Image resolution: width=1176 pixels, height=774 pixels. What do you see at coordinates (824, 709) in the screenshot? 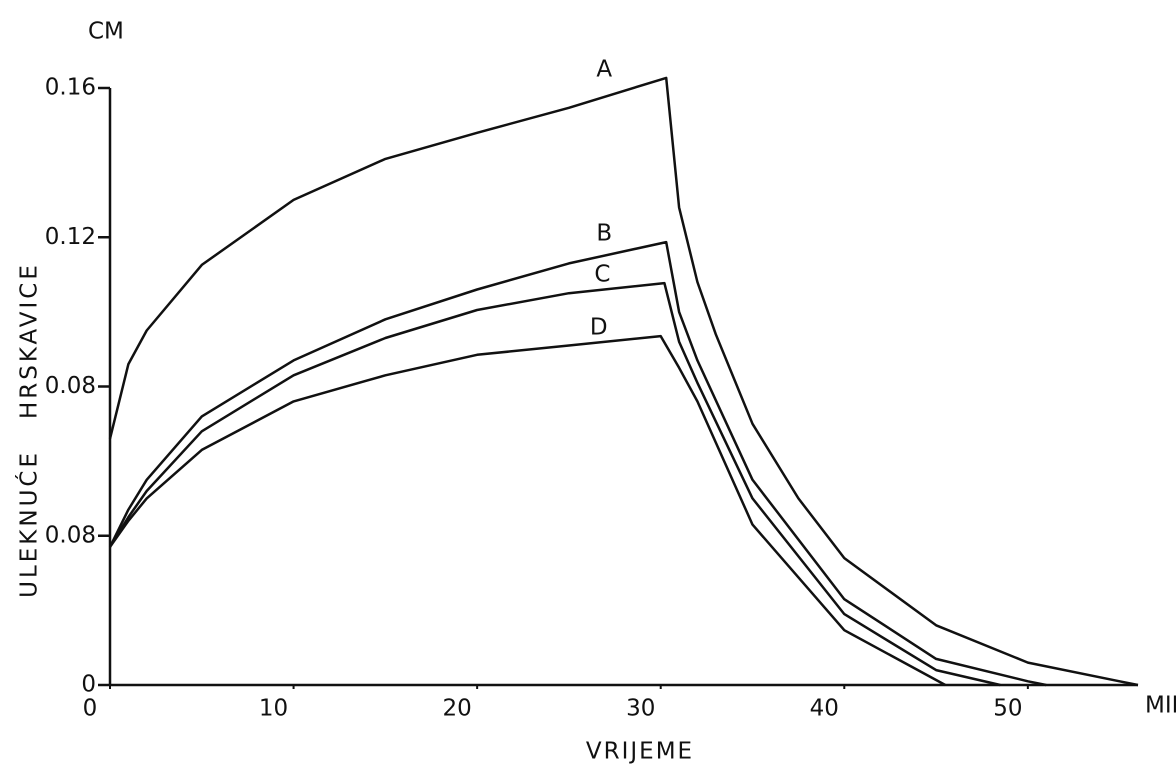
I see `x-tick-label: 40` at bounding box center [824, 709].